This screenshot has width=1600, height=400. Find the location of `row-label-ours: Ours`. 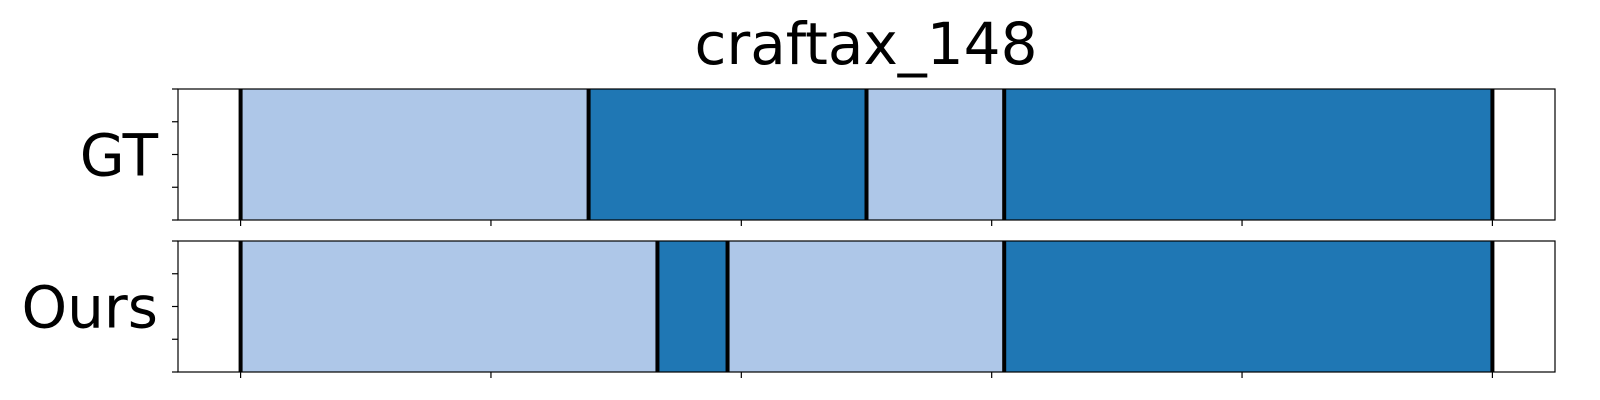

row-label-ours: Ours is located at coordinates (90, 308).